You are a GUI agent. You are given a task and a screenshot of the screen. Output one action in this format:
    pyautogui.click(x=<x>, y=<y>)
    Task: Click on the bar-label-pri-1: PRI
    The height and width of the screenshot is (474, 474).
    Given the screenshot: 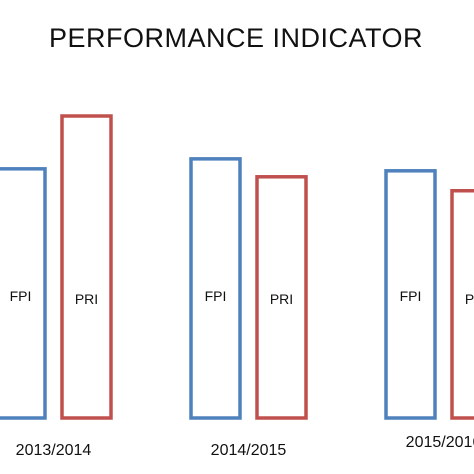 What is the action you would take?
    pyautogui.click(x=281, y=299)
    